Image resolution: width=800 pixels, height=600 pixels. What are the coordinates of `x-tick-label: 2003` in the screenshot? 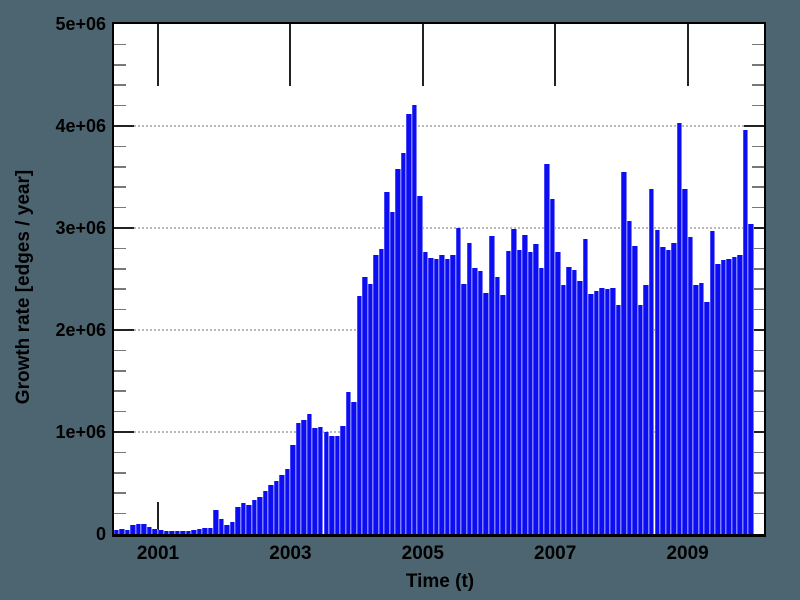 It's located at (290, 553).